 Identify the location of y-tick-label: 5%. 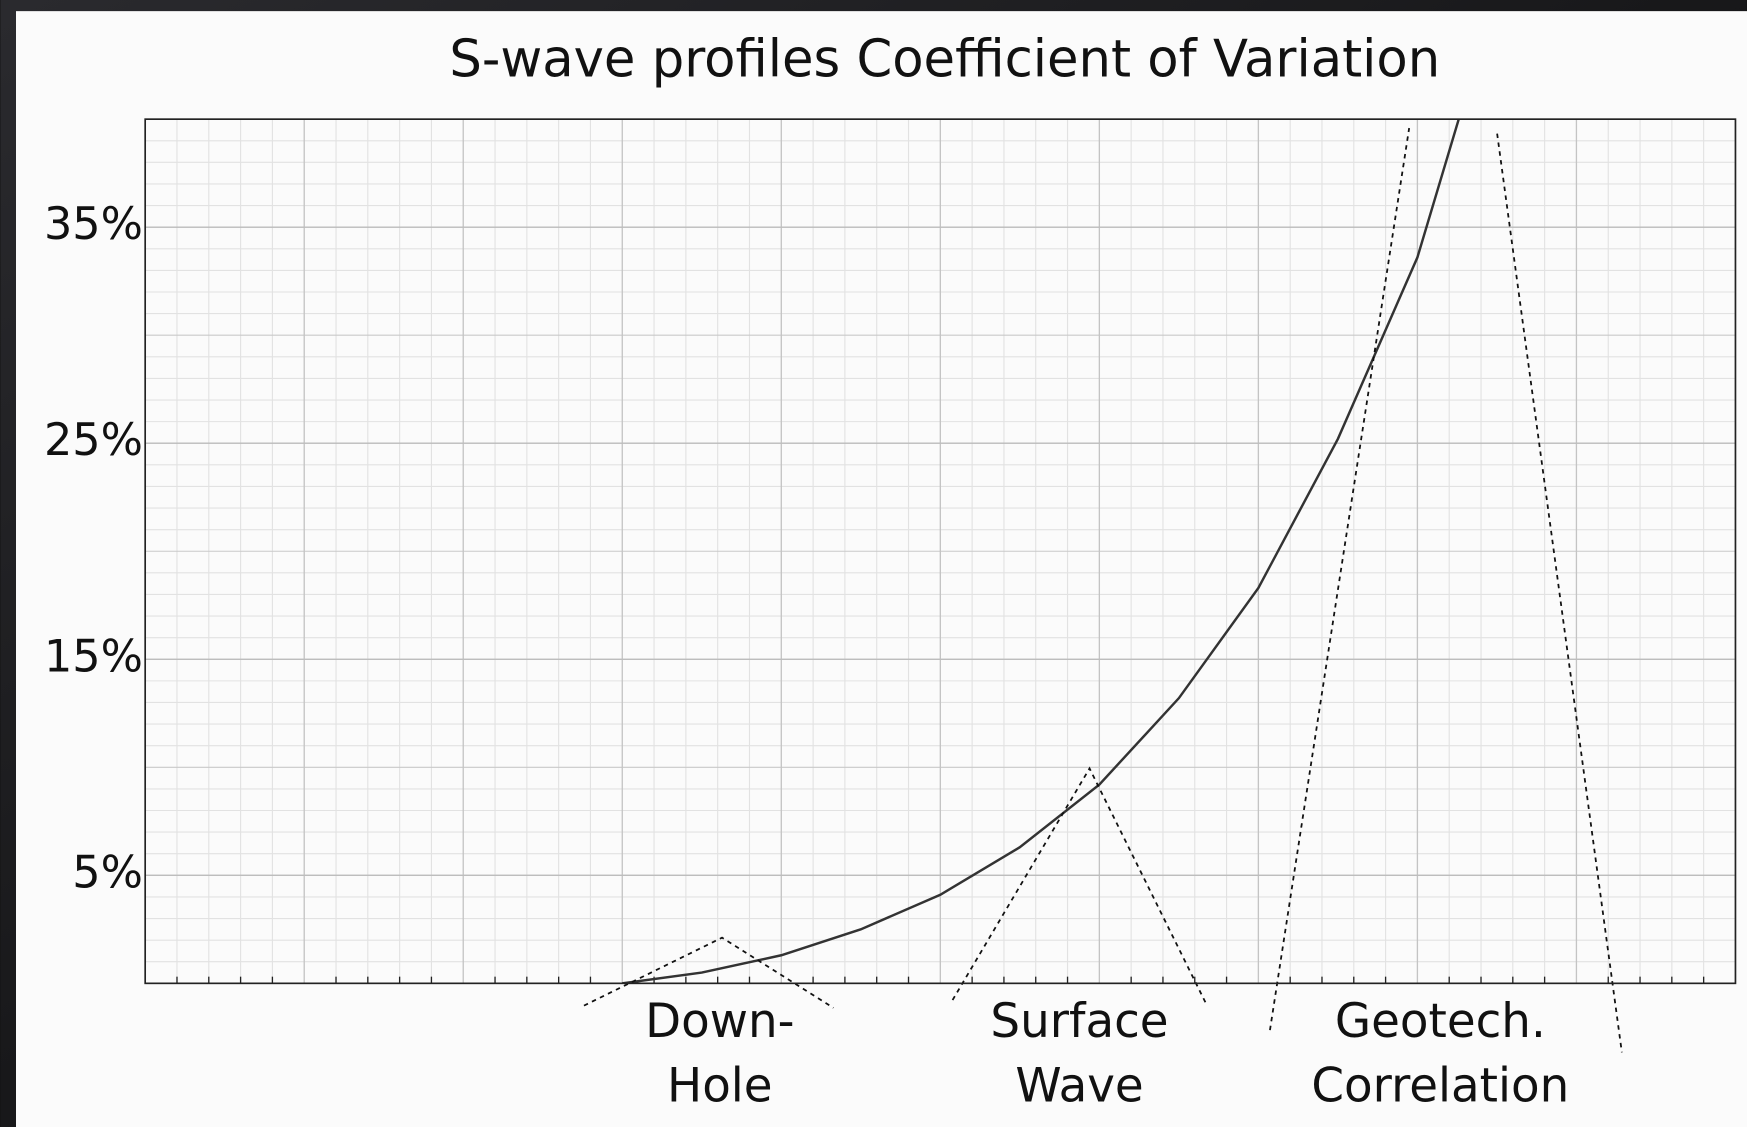
(107, 872).